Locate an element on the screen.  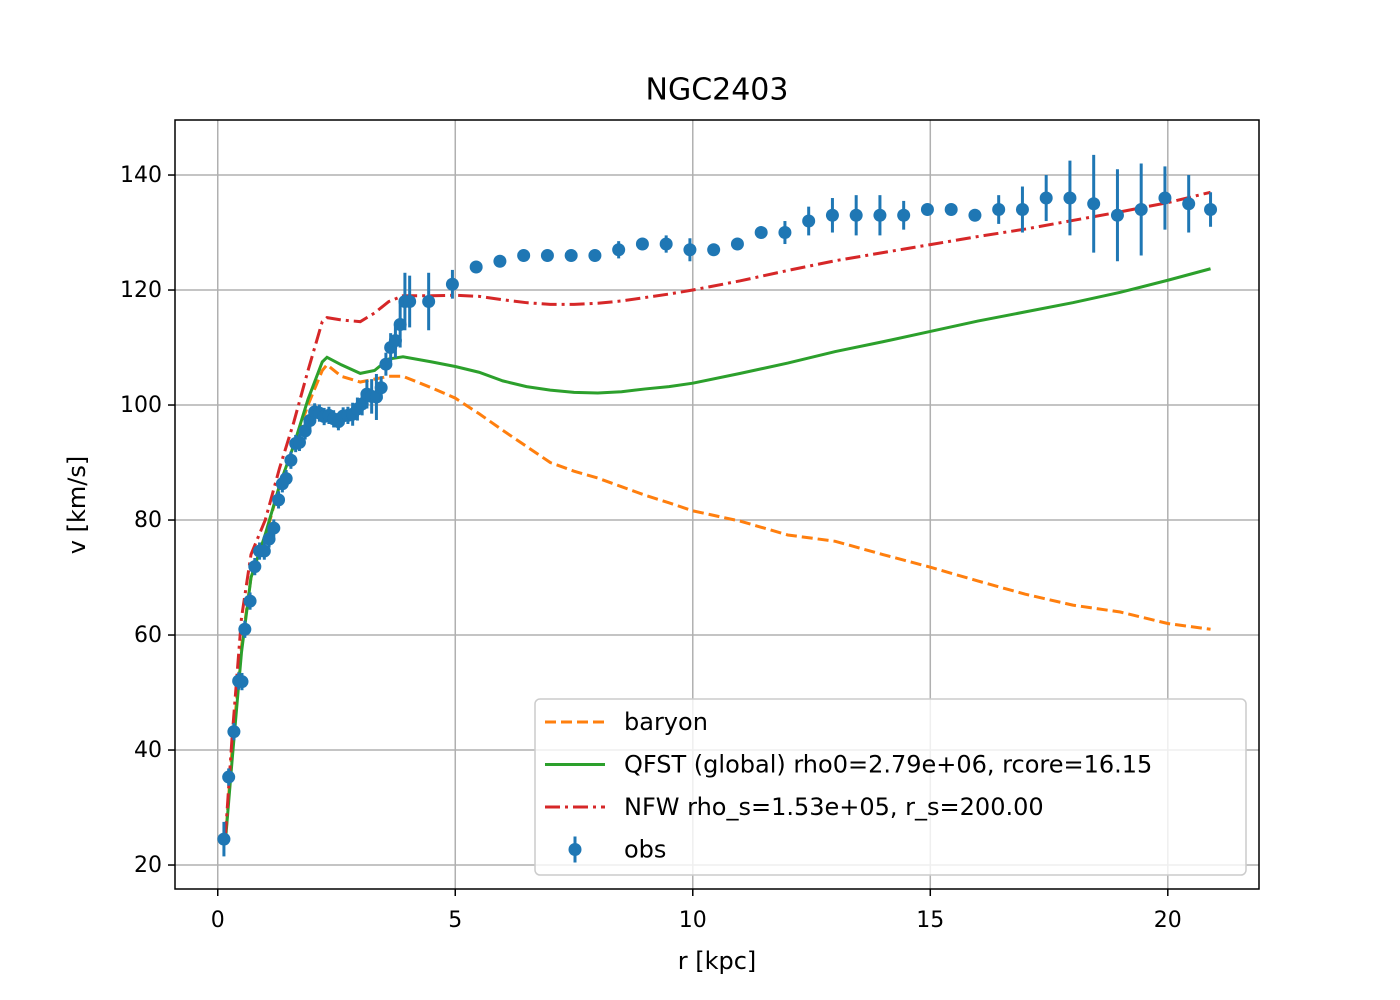
y-tick-label: 100 is located at coordinates (141, 405).